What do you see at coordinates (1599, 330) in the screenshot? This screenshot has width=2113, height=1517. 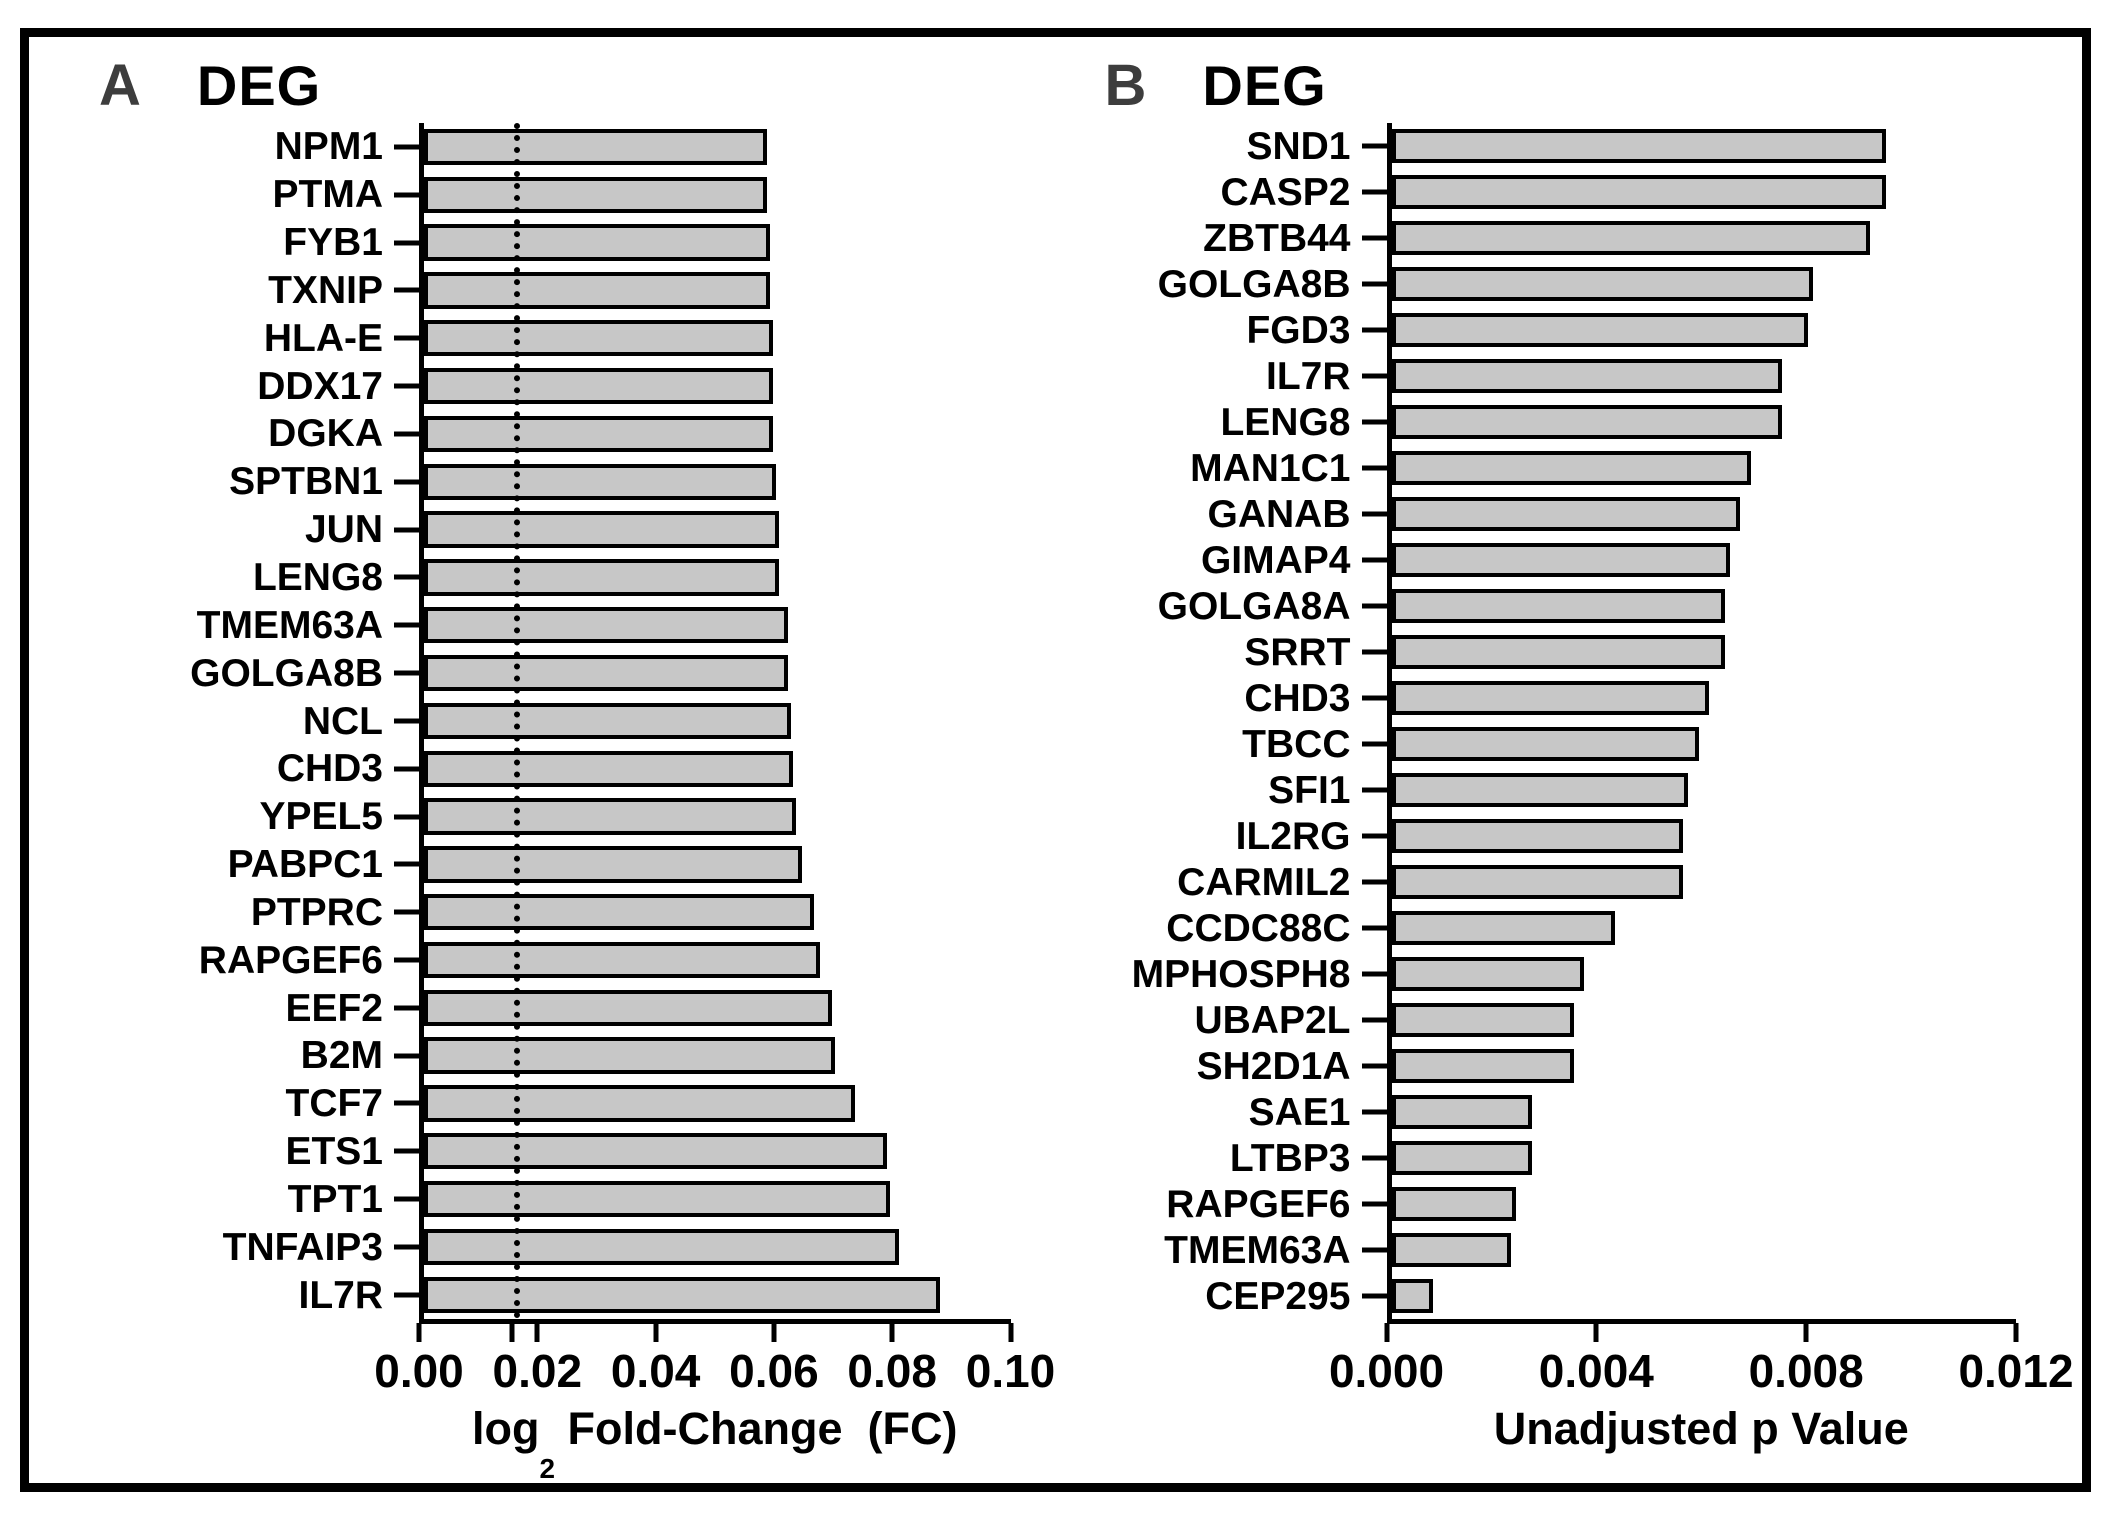 I see `bar-FGD3` at bounding box center [1599, 330].